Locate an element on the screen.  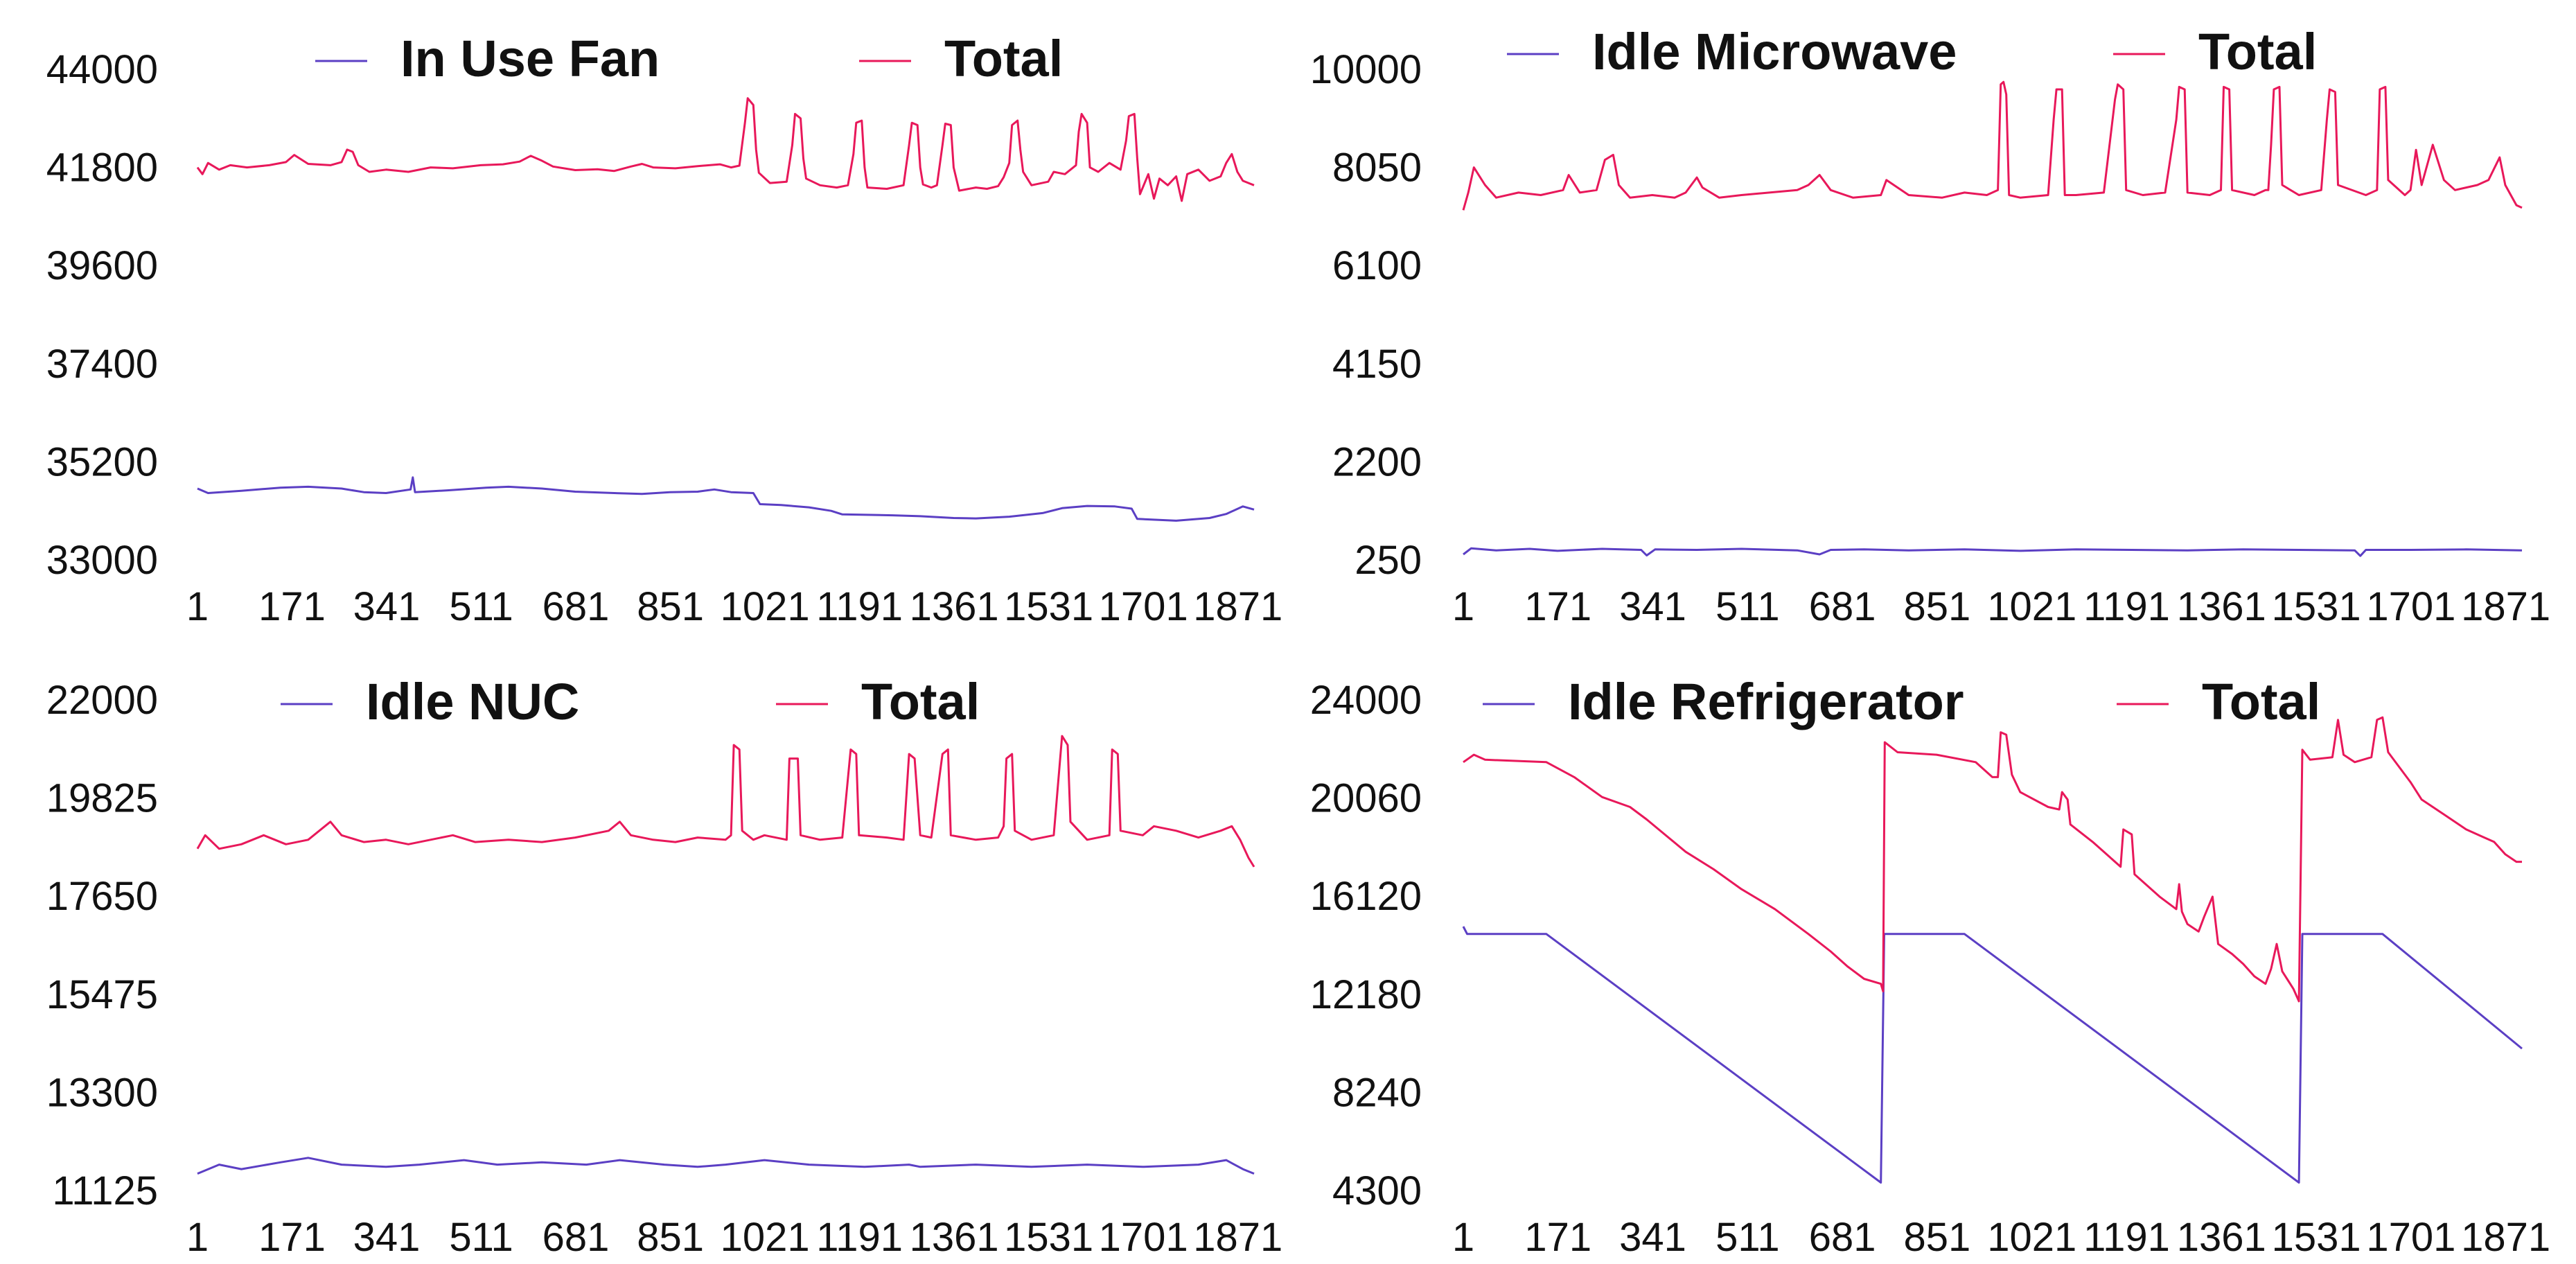
y-tick-label: 4150 is located at coordinates (1377, 365).